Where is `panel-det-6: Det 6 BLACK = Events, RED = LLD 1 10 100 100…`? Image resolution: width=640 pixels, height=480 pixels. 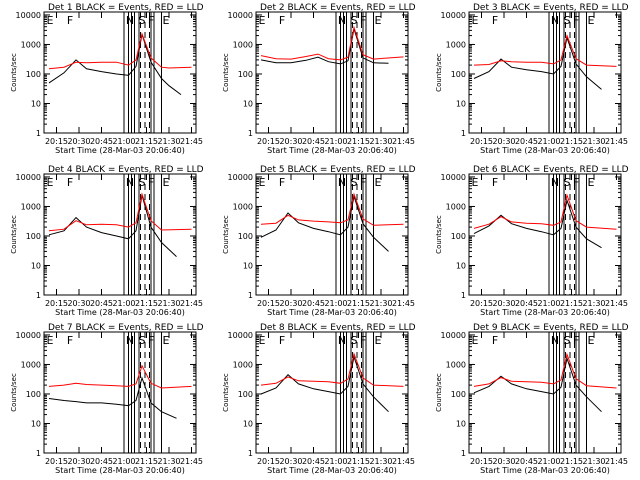
panel-det-6: Det 6 BLACK = Events, RED = LLD 1 10 100 100… is located at coordinates (532, 241).